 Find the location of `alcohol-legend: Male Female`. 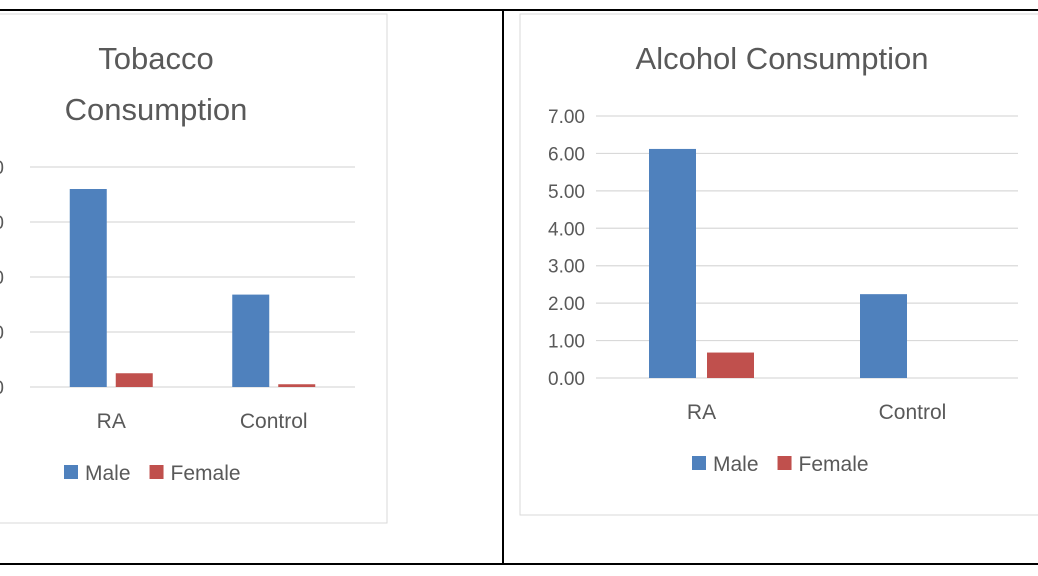

alcohol-legend: Male Female is located at coordinates (780, 464).